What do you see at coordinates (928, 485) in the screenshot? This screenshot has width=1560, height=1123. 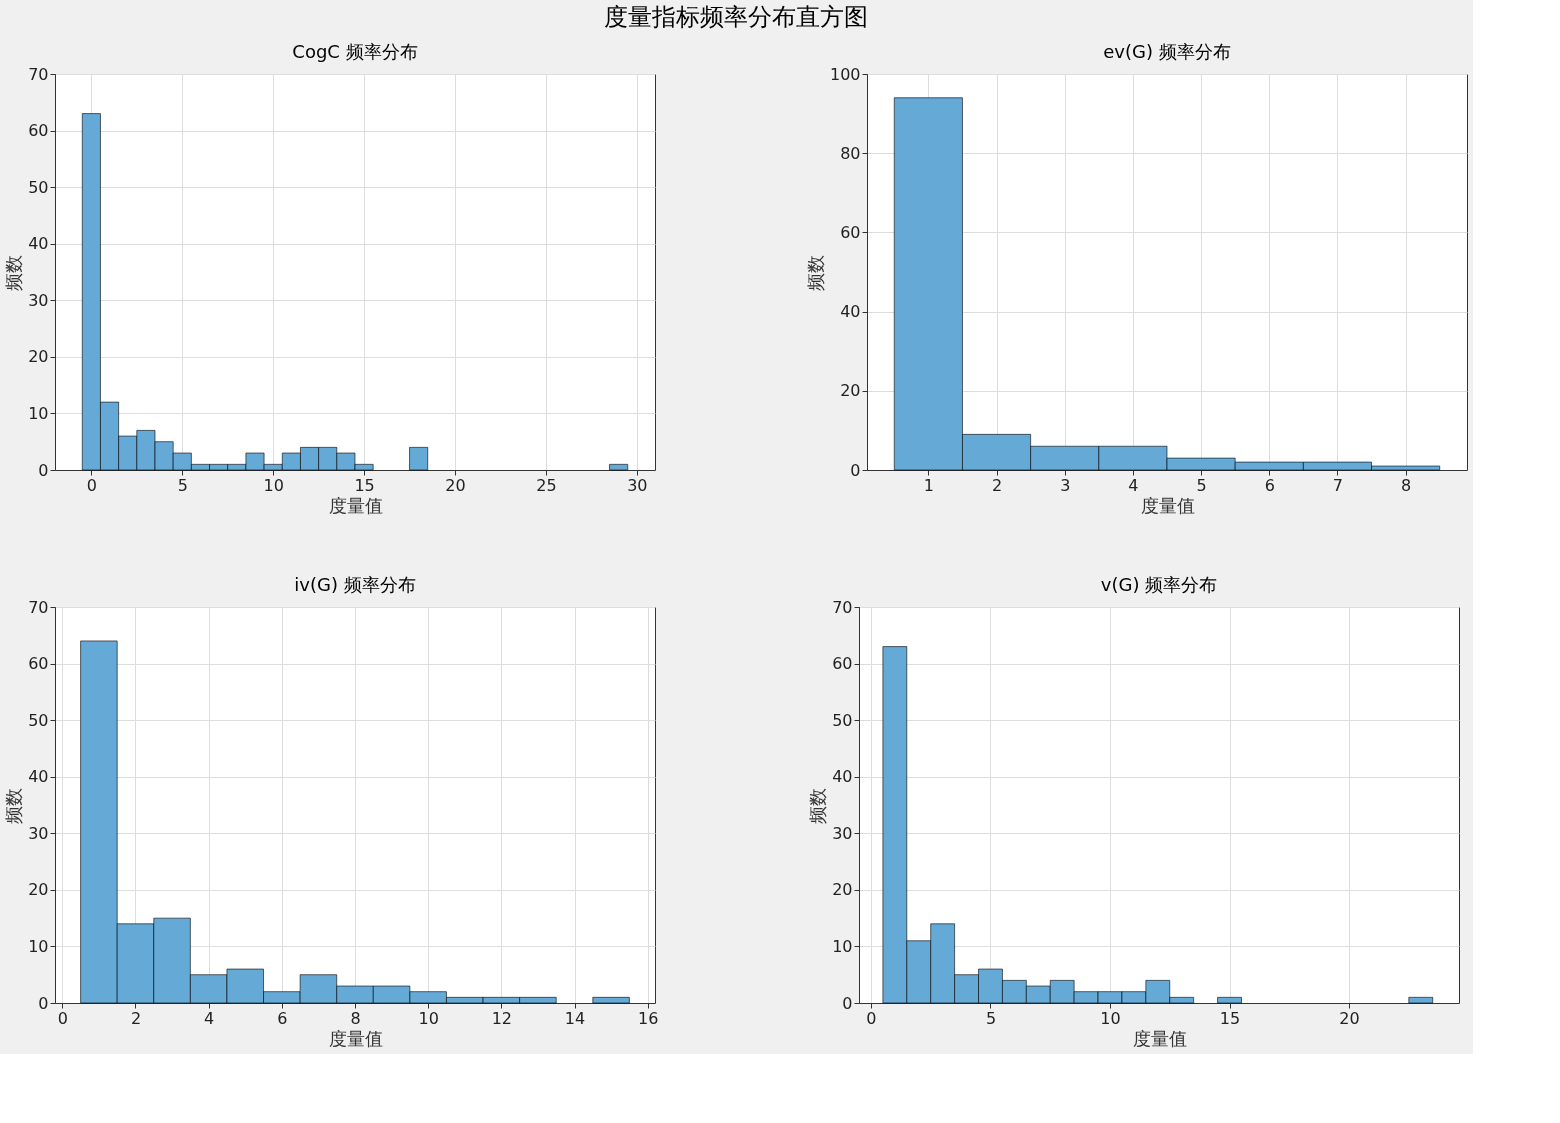 I see `x-tick-label: 1` at bounding box center [928, 485].